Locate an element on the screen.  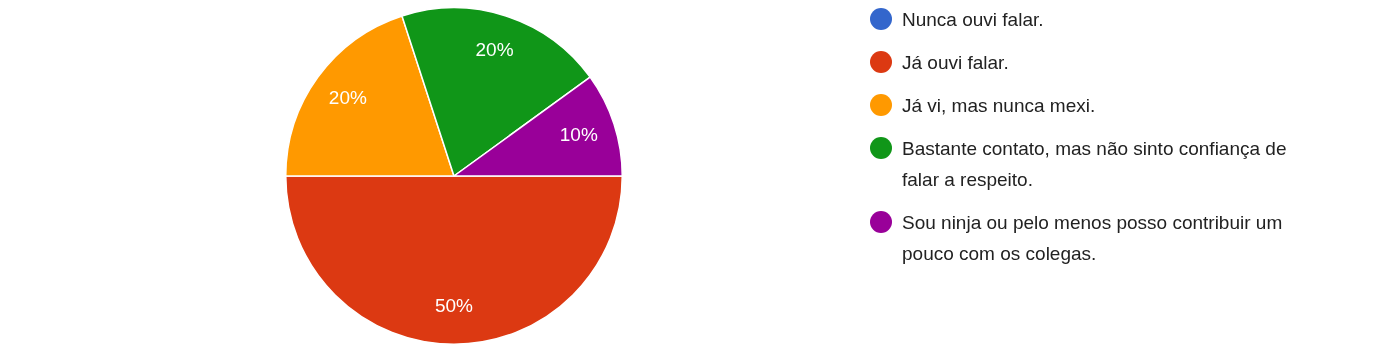
legend-label: Sou ninja ou pelo menos posso contribuir um pouco com os colegas. is located at coordinates (1093, 238).